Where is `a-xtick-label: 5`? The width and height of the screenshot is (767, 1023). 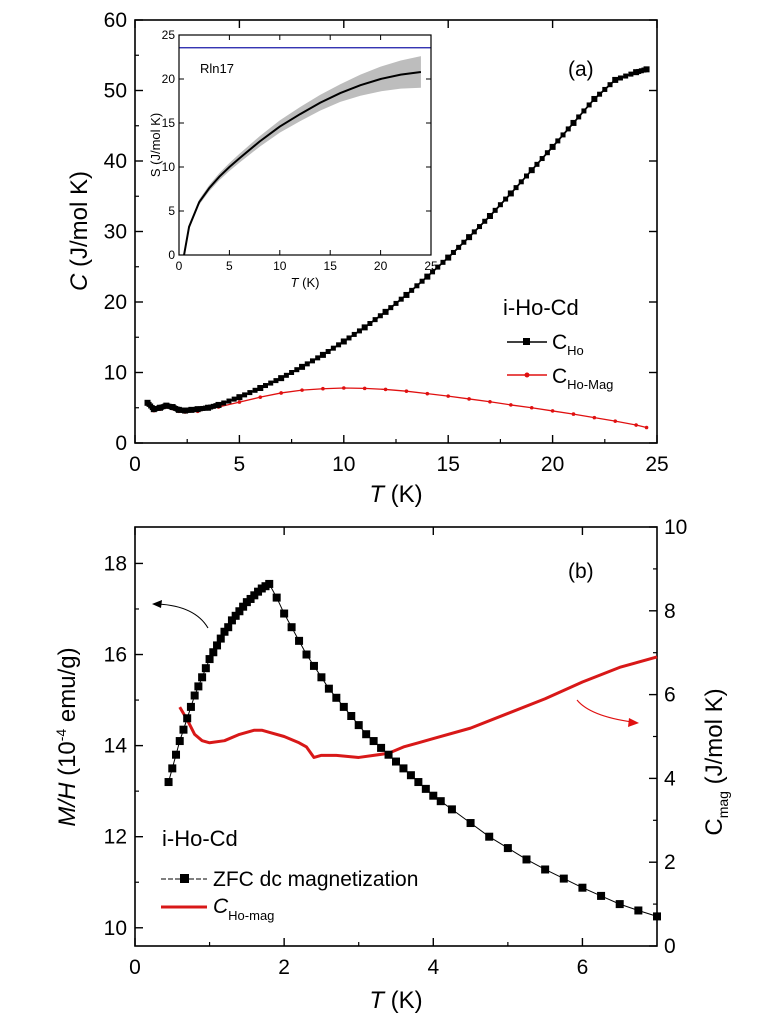 a-xtick-label: 5 is located at coordinates (240, 464).